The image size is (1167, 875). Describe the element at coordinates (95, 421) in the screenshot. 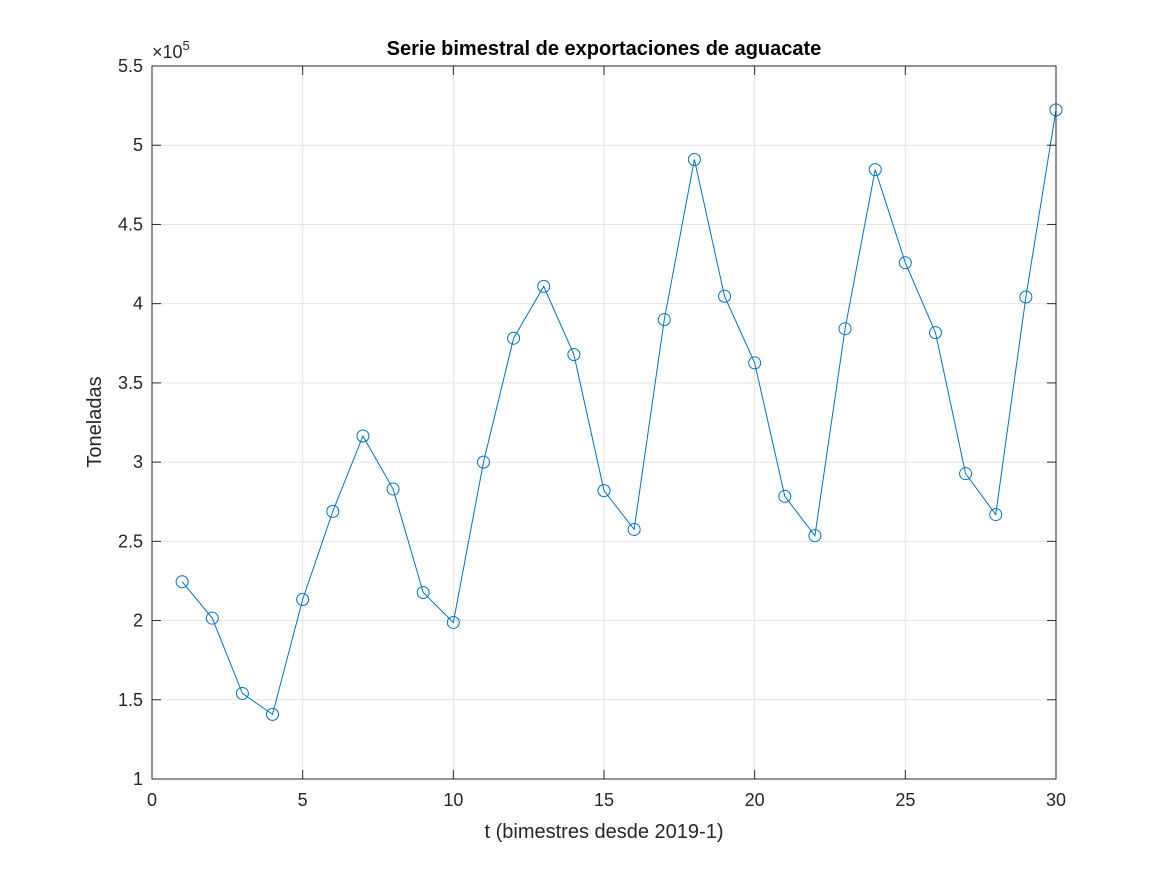

I see `y-axis-label: Toneladas` at that location.